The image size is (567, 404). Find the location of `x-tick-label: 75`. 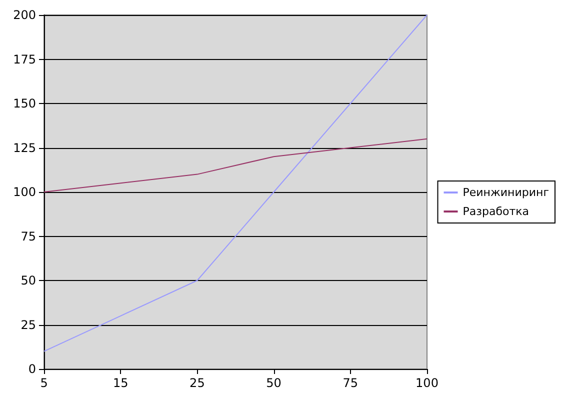

x-tick-label: 75 is located at coordinates (350, 383).